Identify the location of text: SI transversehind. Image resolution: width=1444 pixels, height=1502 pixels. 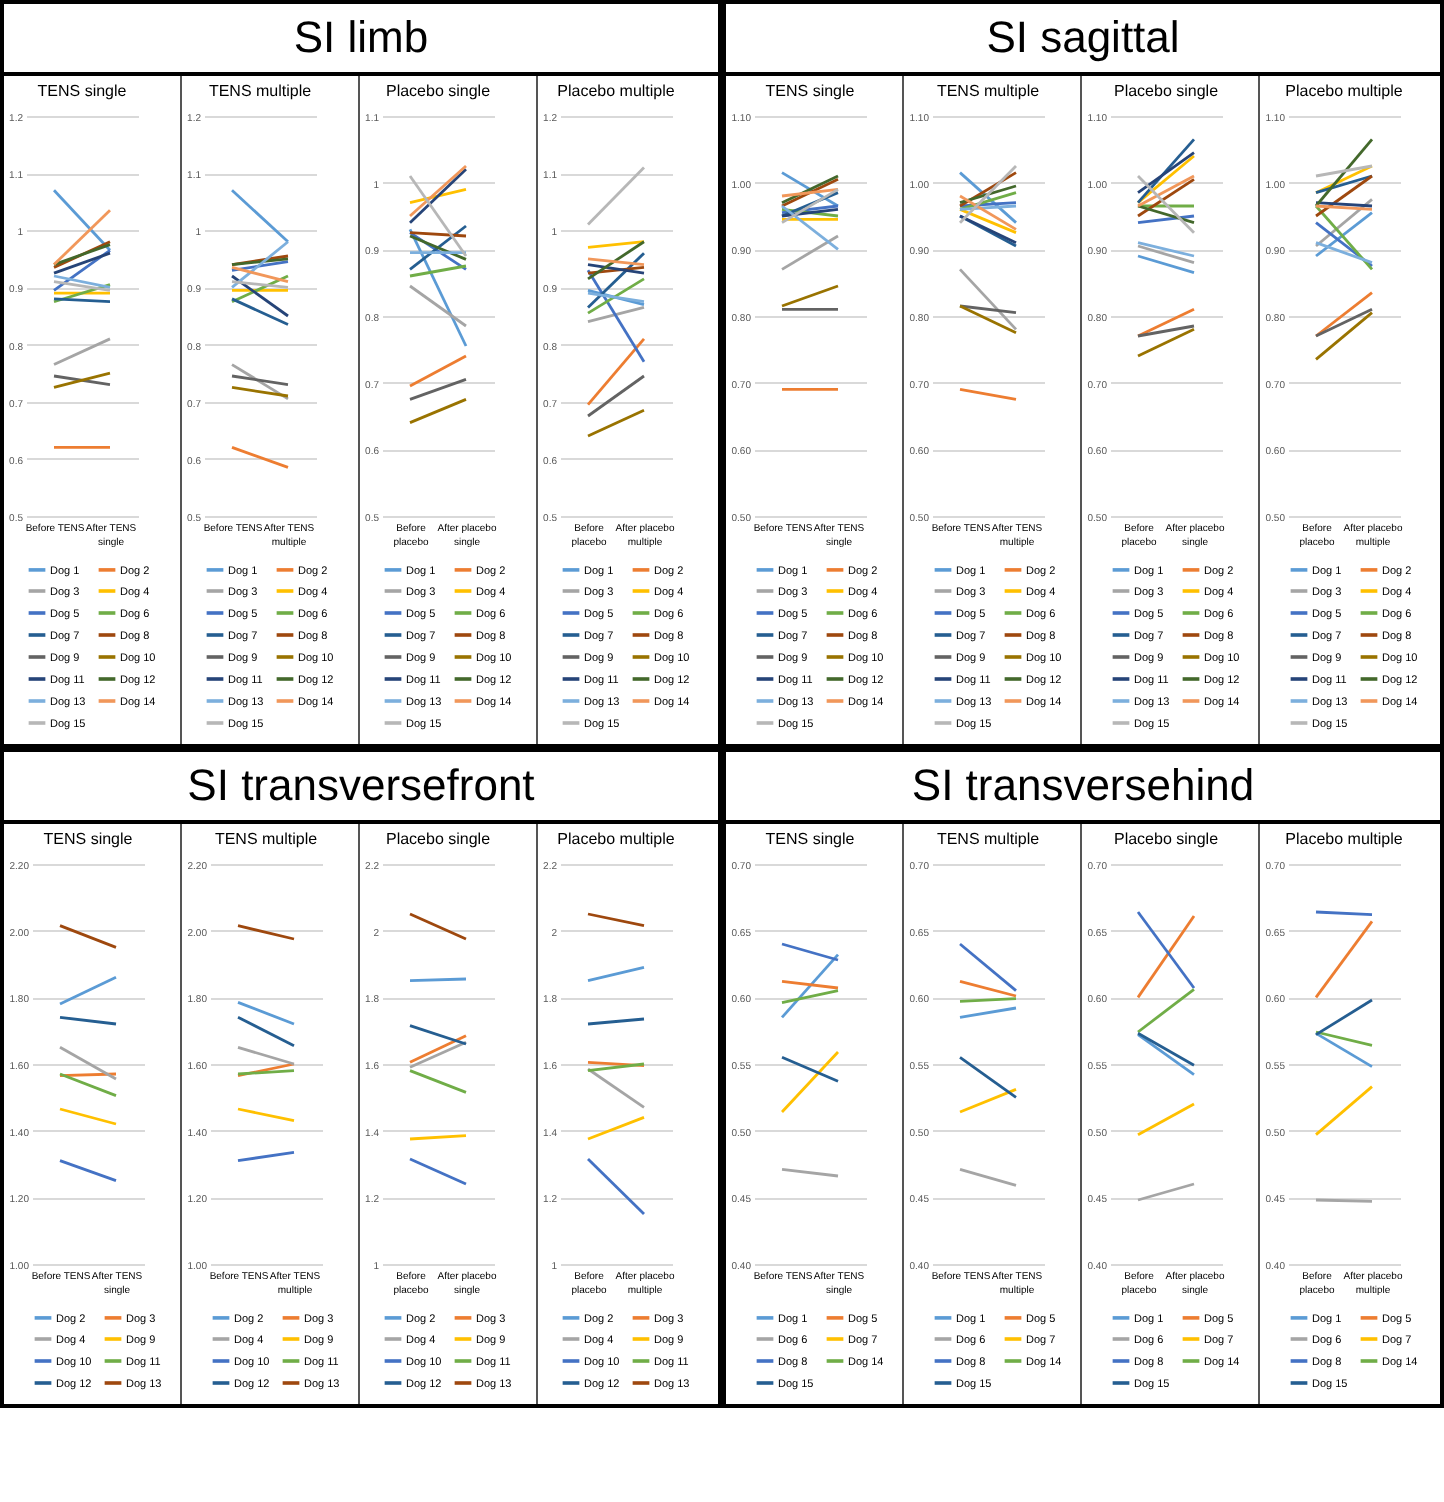
(1083, 788).